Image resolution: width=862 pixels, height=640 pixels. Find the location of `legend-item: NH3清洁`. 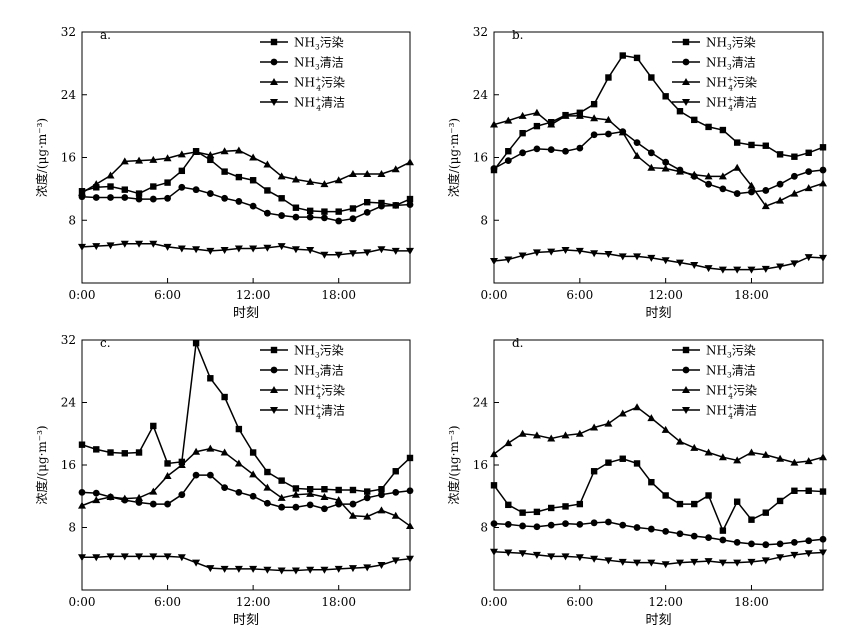

legend-item: NH3清洁 is located at coordinates (714, 64).